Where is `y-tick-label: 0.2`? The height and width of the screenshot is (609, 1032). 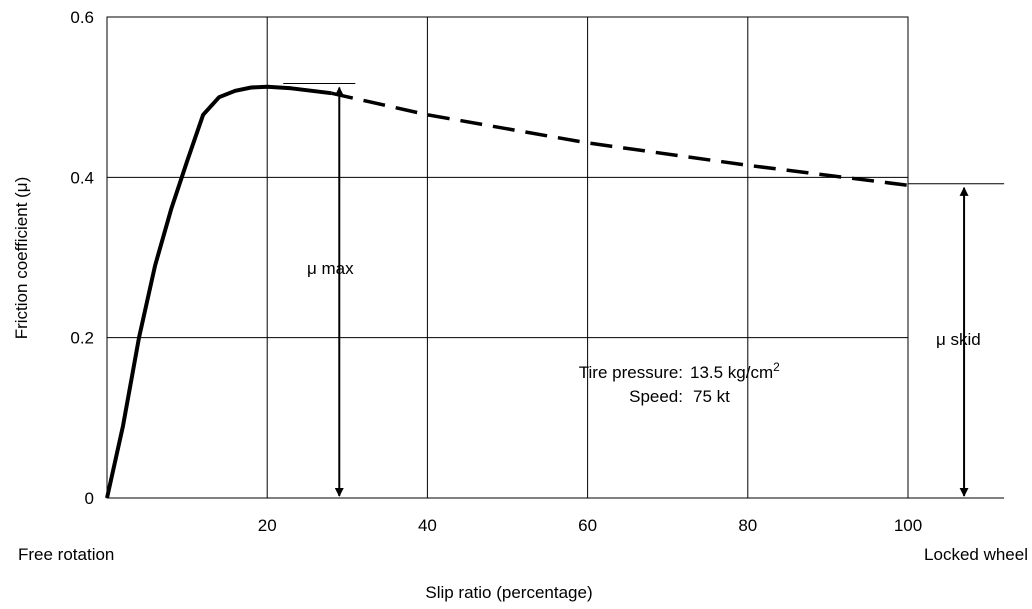
y-tick-label: 0.2 is located at coordinates (82, 338).